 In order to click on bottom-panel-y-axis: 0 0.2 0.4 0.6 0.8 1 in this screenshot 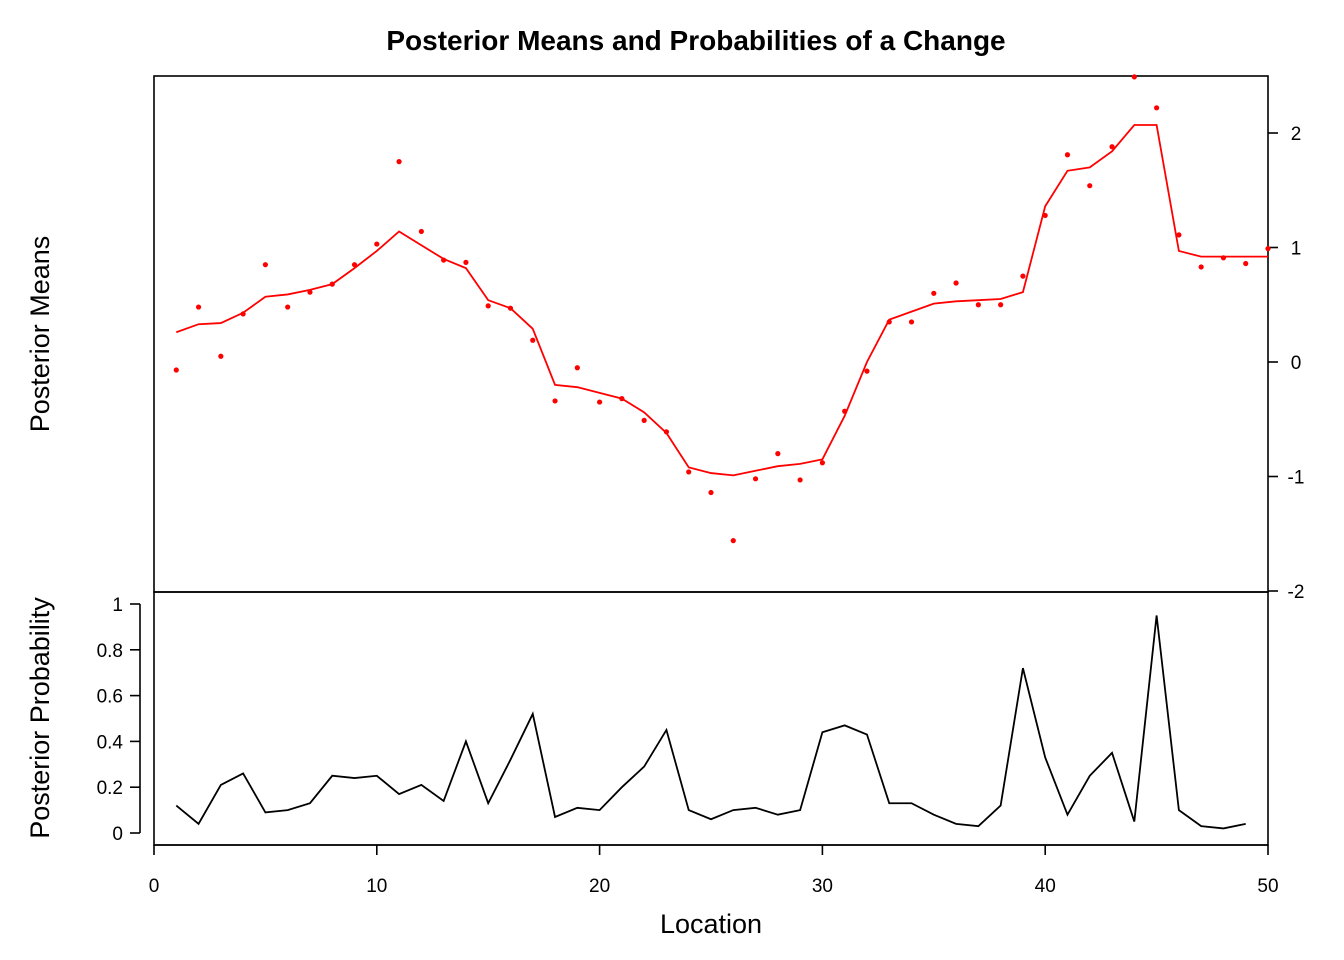, I will do `click(119, 720)`.